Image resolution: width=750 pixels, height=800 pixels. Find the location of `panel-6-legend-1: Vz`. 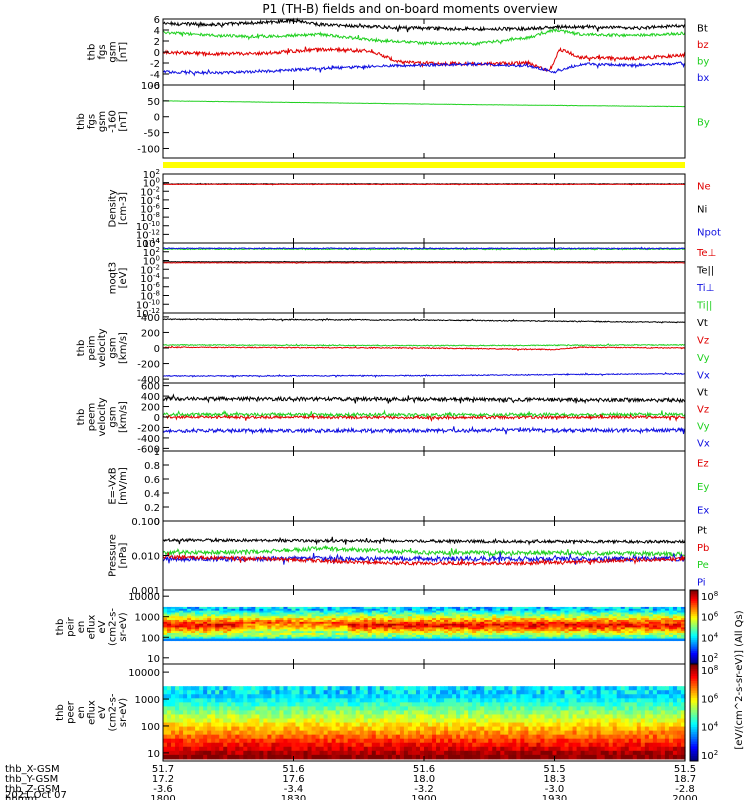

panel-6-legend-1: Vz is located at coordinates (703, 410).